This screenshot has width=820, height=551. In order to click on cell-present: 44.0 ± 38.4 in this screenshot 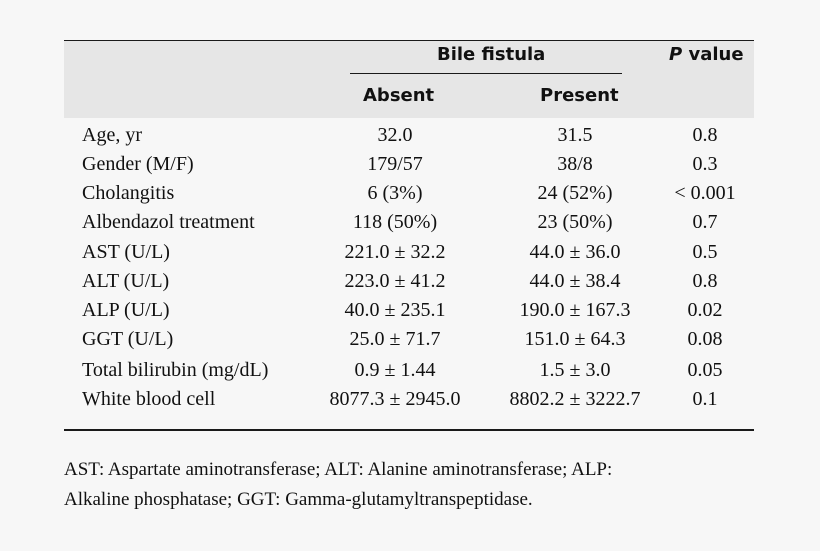, I will do `click(575, 281)`.